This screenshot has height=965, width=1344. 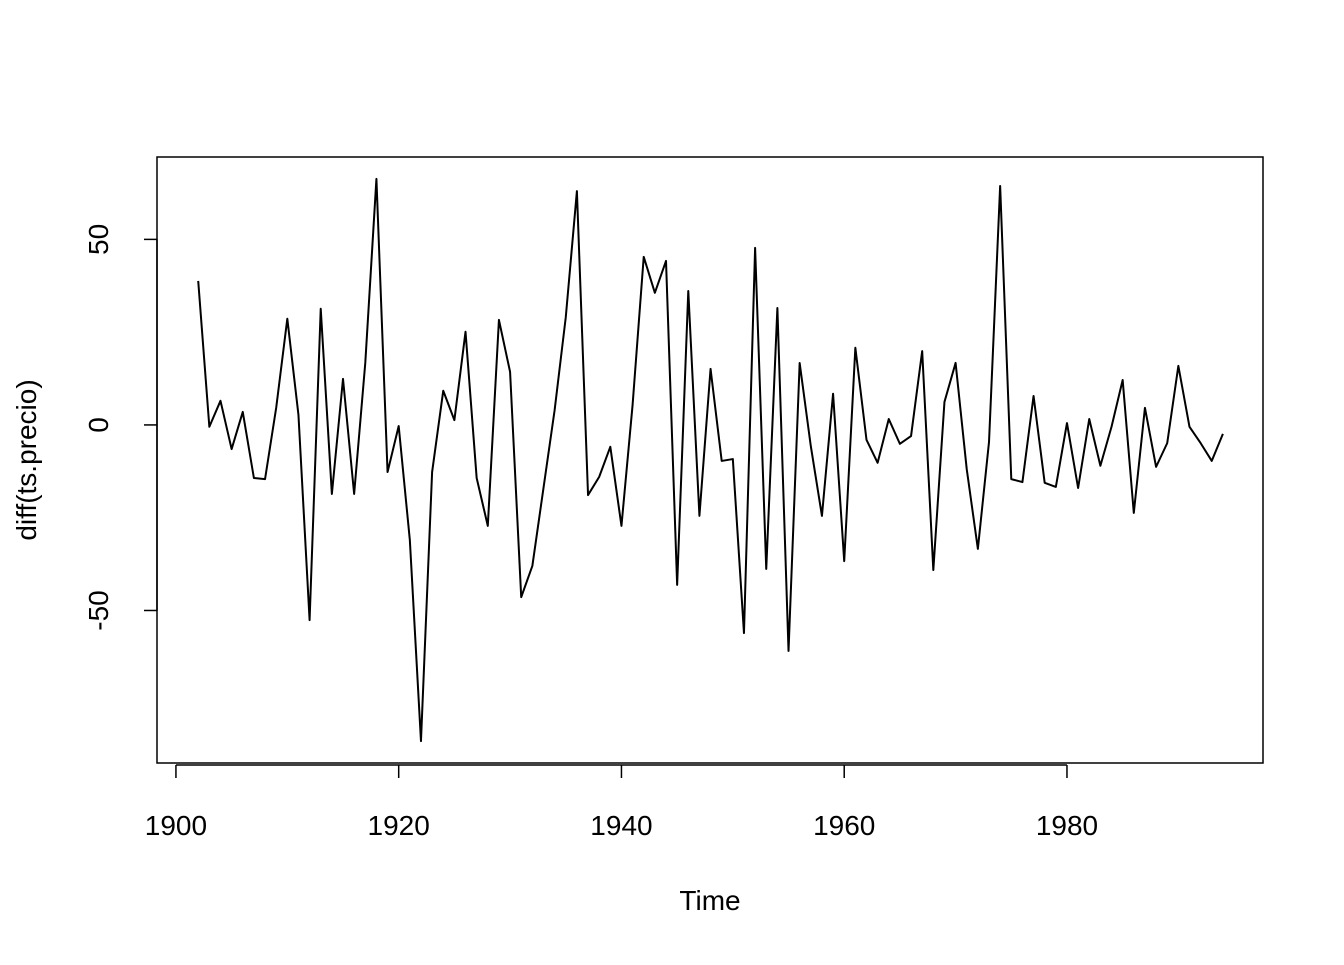 I want to click on x-tick-label: 1920, so click(x=399, y=825).